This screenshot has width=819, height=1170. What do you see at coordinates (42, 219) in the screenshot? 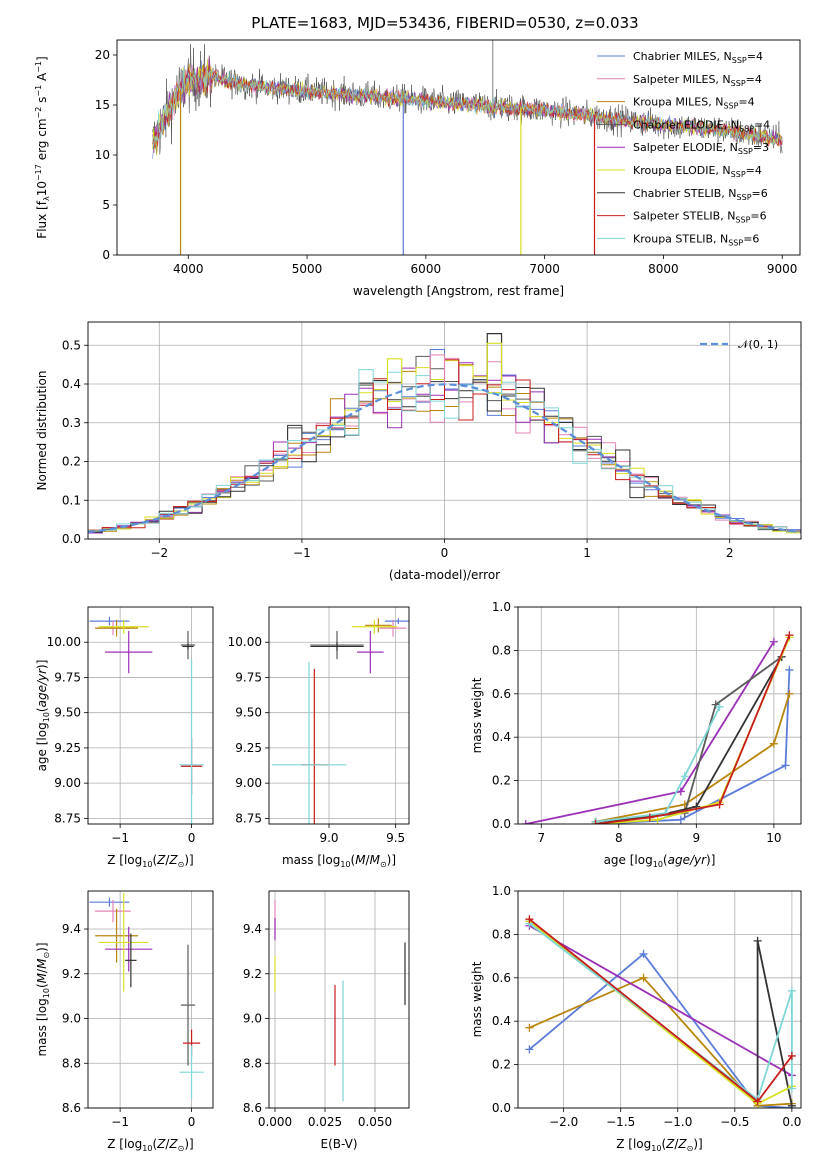
I see `label-text: Flux [f` at bounding box center [42, 219].